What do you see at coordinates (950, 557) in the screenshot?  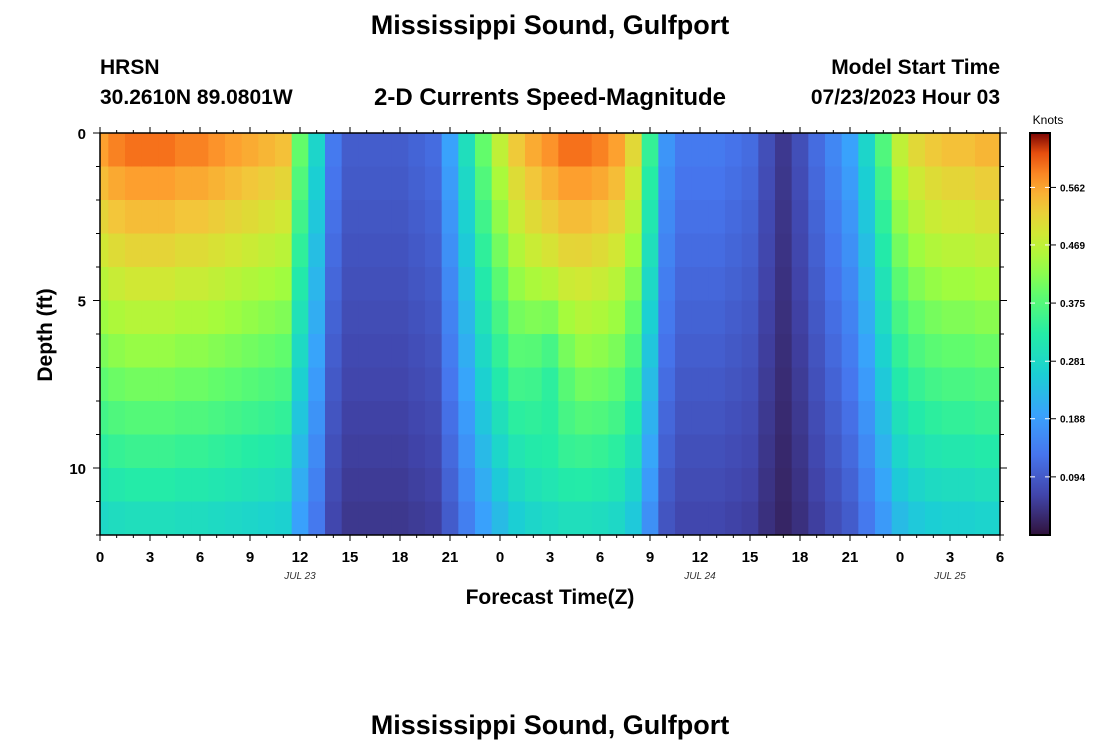 I see `x-tick-label: 3` at bounding box center [950, 557].